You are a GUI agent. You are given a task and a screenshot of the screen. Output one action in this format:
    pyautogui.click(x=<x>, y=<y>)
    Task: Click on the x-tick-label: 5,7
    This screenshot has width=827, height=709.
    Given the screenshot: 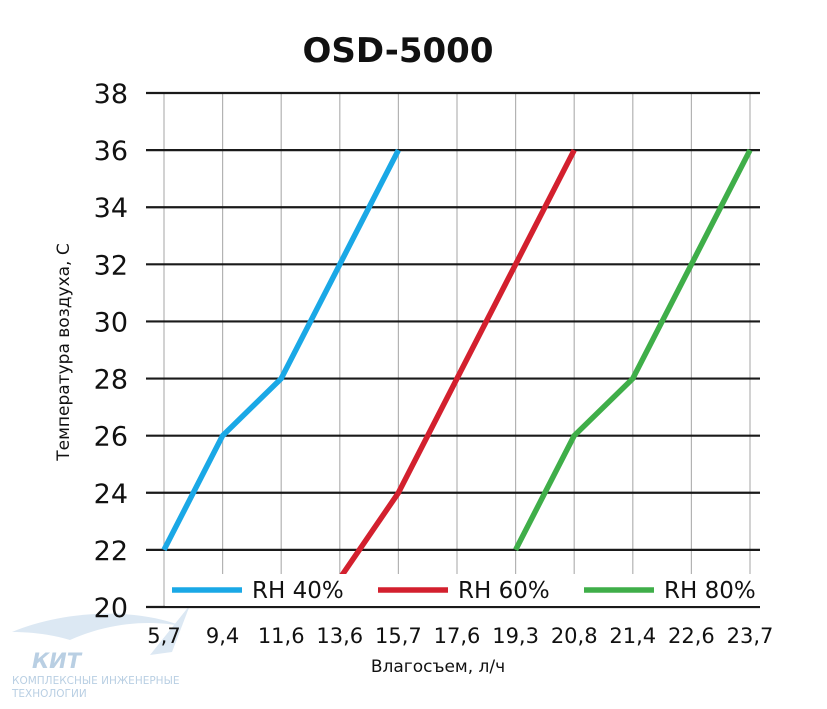 What is the action you would take?
    pyautogui.click(x=163, y=636)
    